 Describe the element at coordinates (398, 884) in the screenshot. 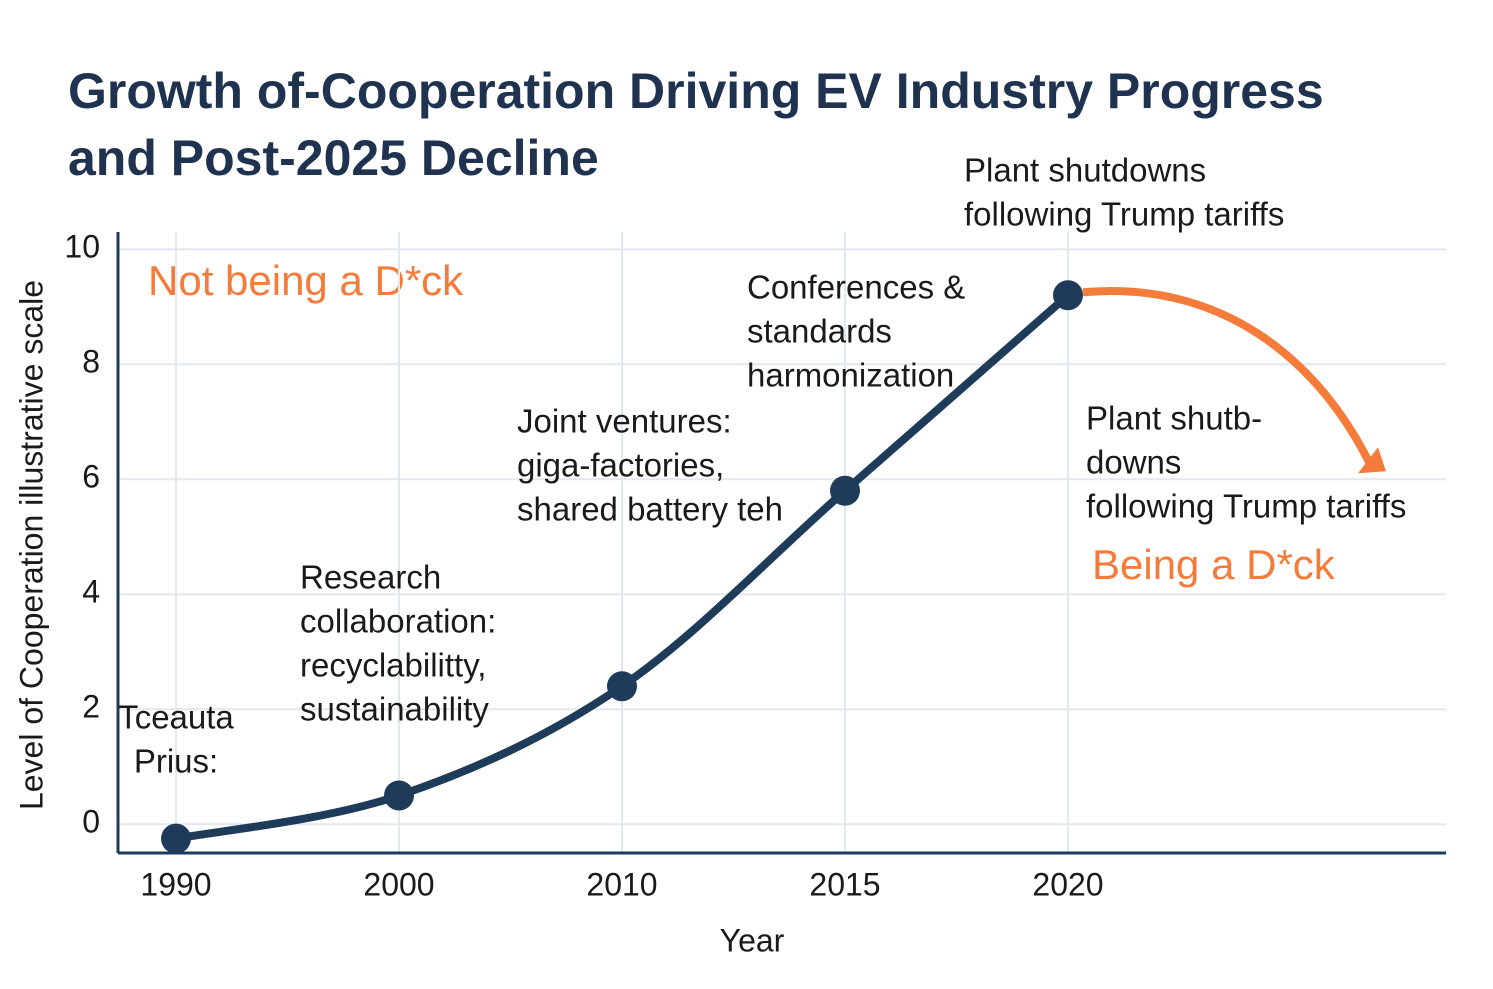

I see `x-tick-label: 2000` at that location.